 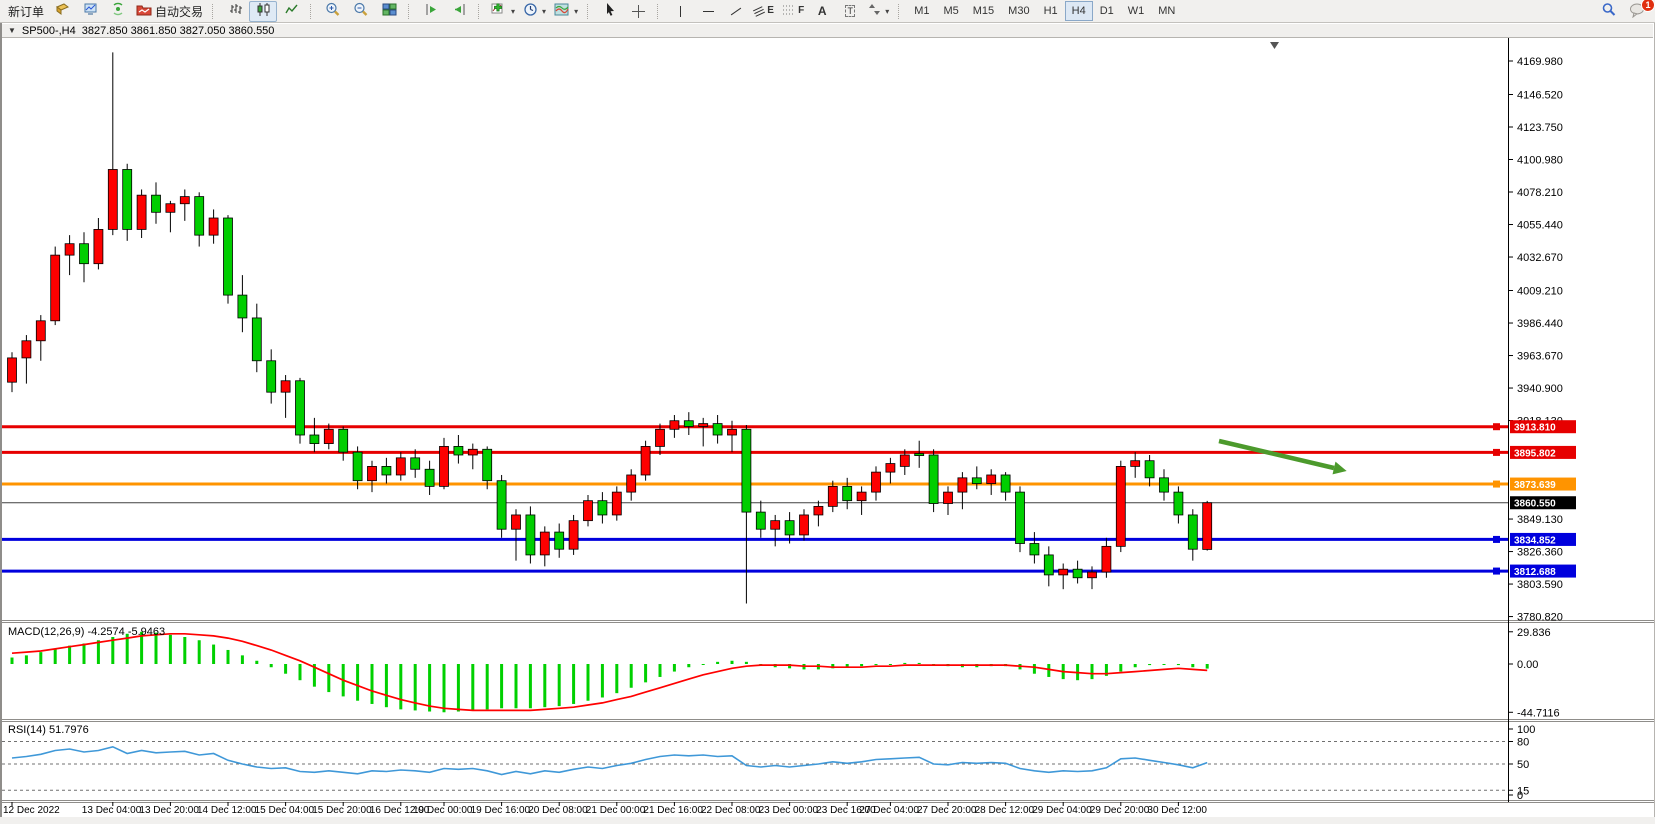 I want to click on market-watch-icon, so click(x=90, y=11).